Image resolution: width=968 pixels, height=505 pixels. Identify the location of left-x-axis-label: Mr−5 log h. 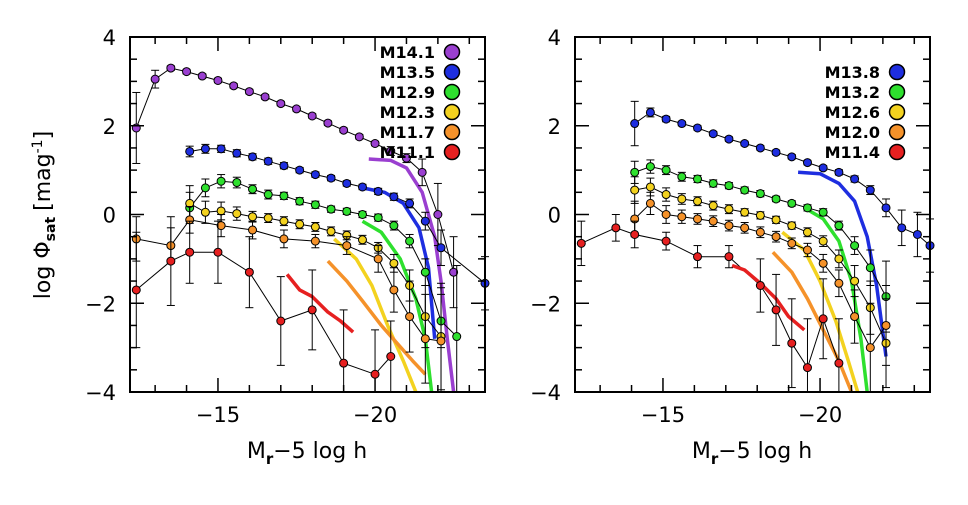
(307, 453).